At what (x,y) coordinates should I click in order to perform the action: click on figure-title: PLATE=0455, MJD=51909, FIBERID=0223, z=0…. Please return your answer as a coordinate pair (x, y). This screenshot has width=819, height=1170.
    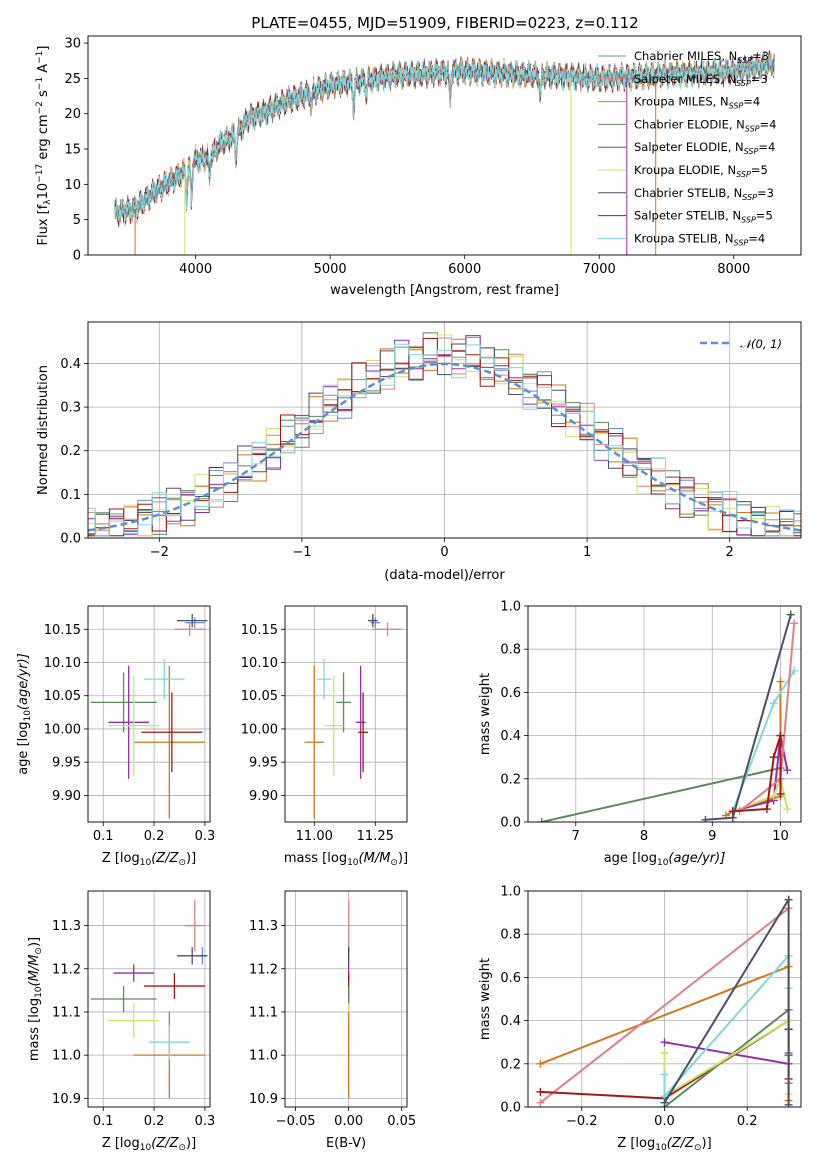
    Looking at the image, I should click on (444, 23).